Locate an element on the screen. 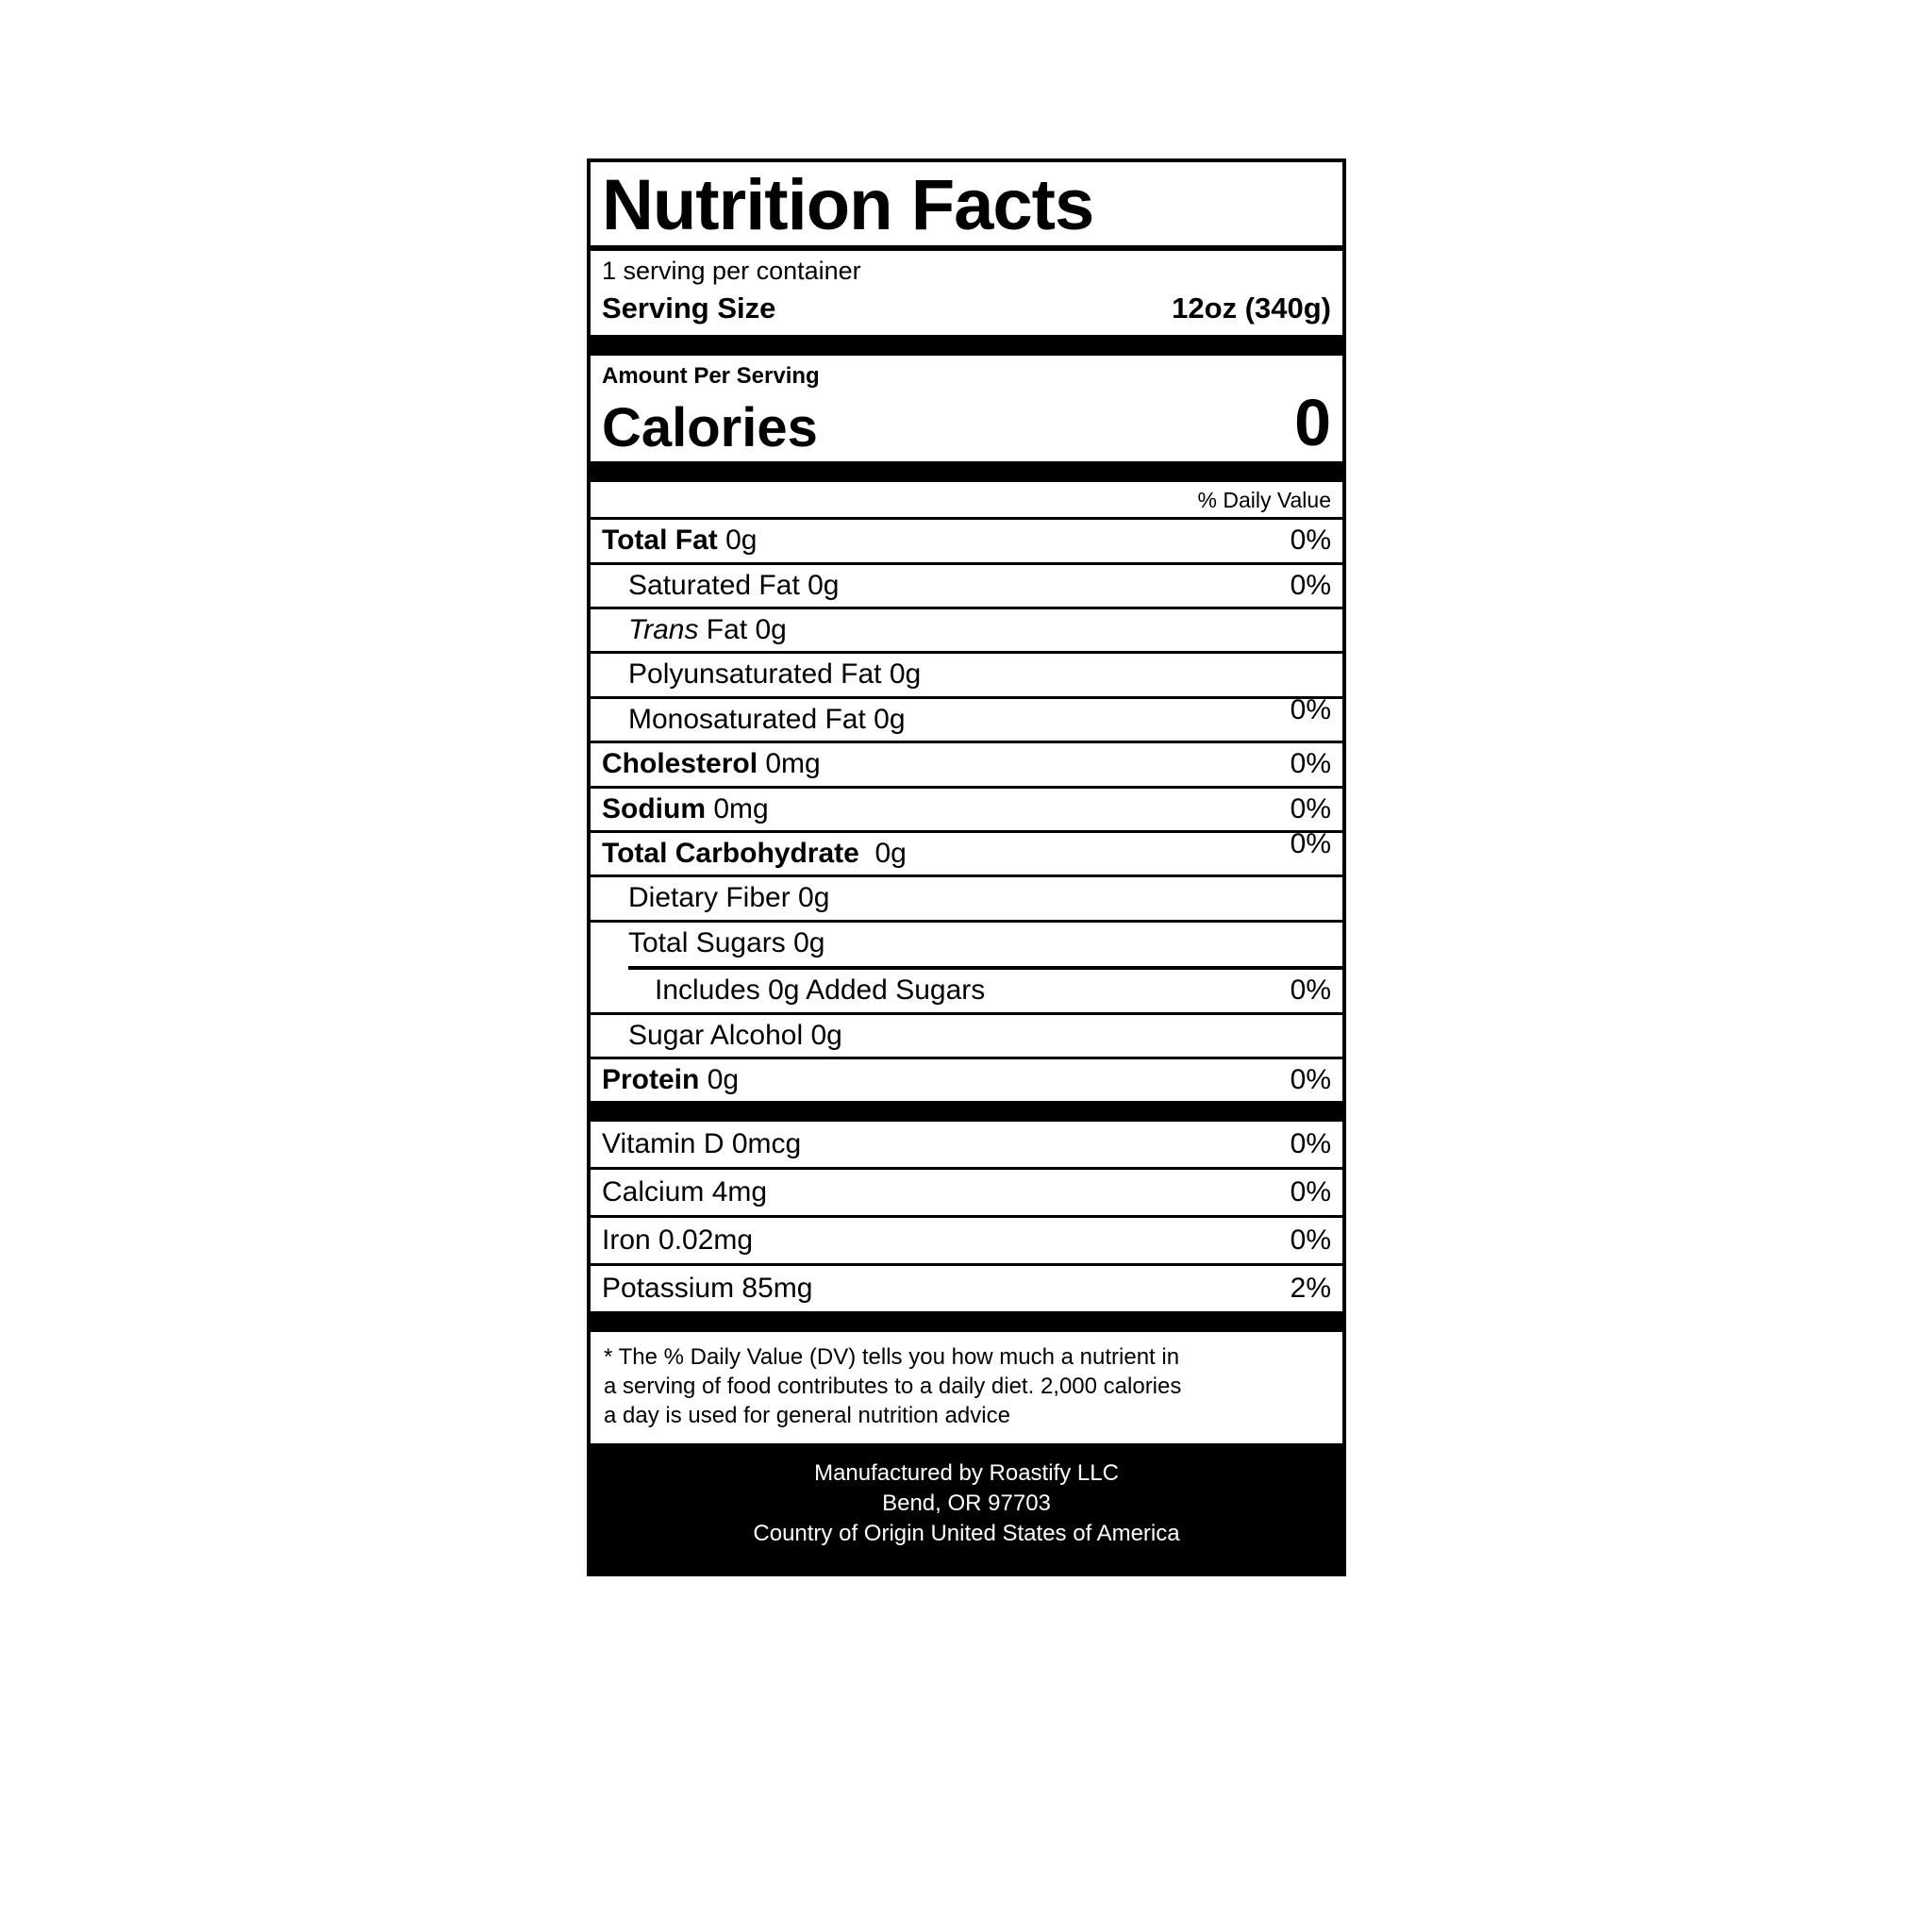 This screenshot has height=1932, width=1932. row-cholesterol: Cholesterol 0mg 0% is located at coordinates (967, 763).